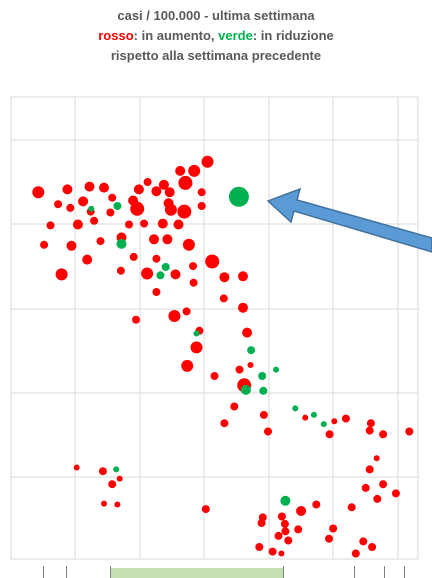  I want to click on legend-red-word: rosso, so click(116, 35).